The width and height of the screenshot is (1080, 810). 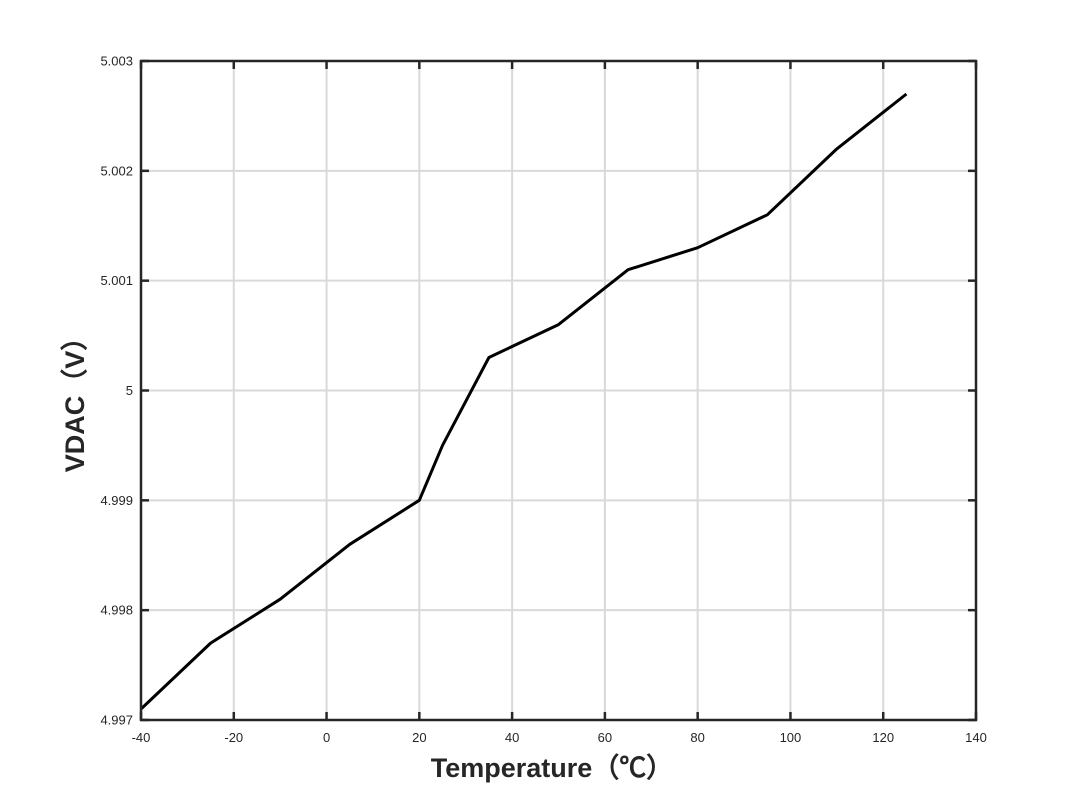 What do you see at coordinates (129, 390) in the screenshot?
I see `y-tick-label: 5` at bounding box center [129, 390].